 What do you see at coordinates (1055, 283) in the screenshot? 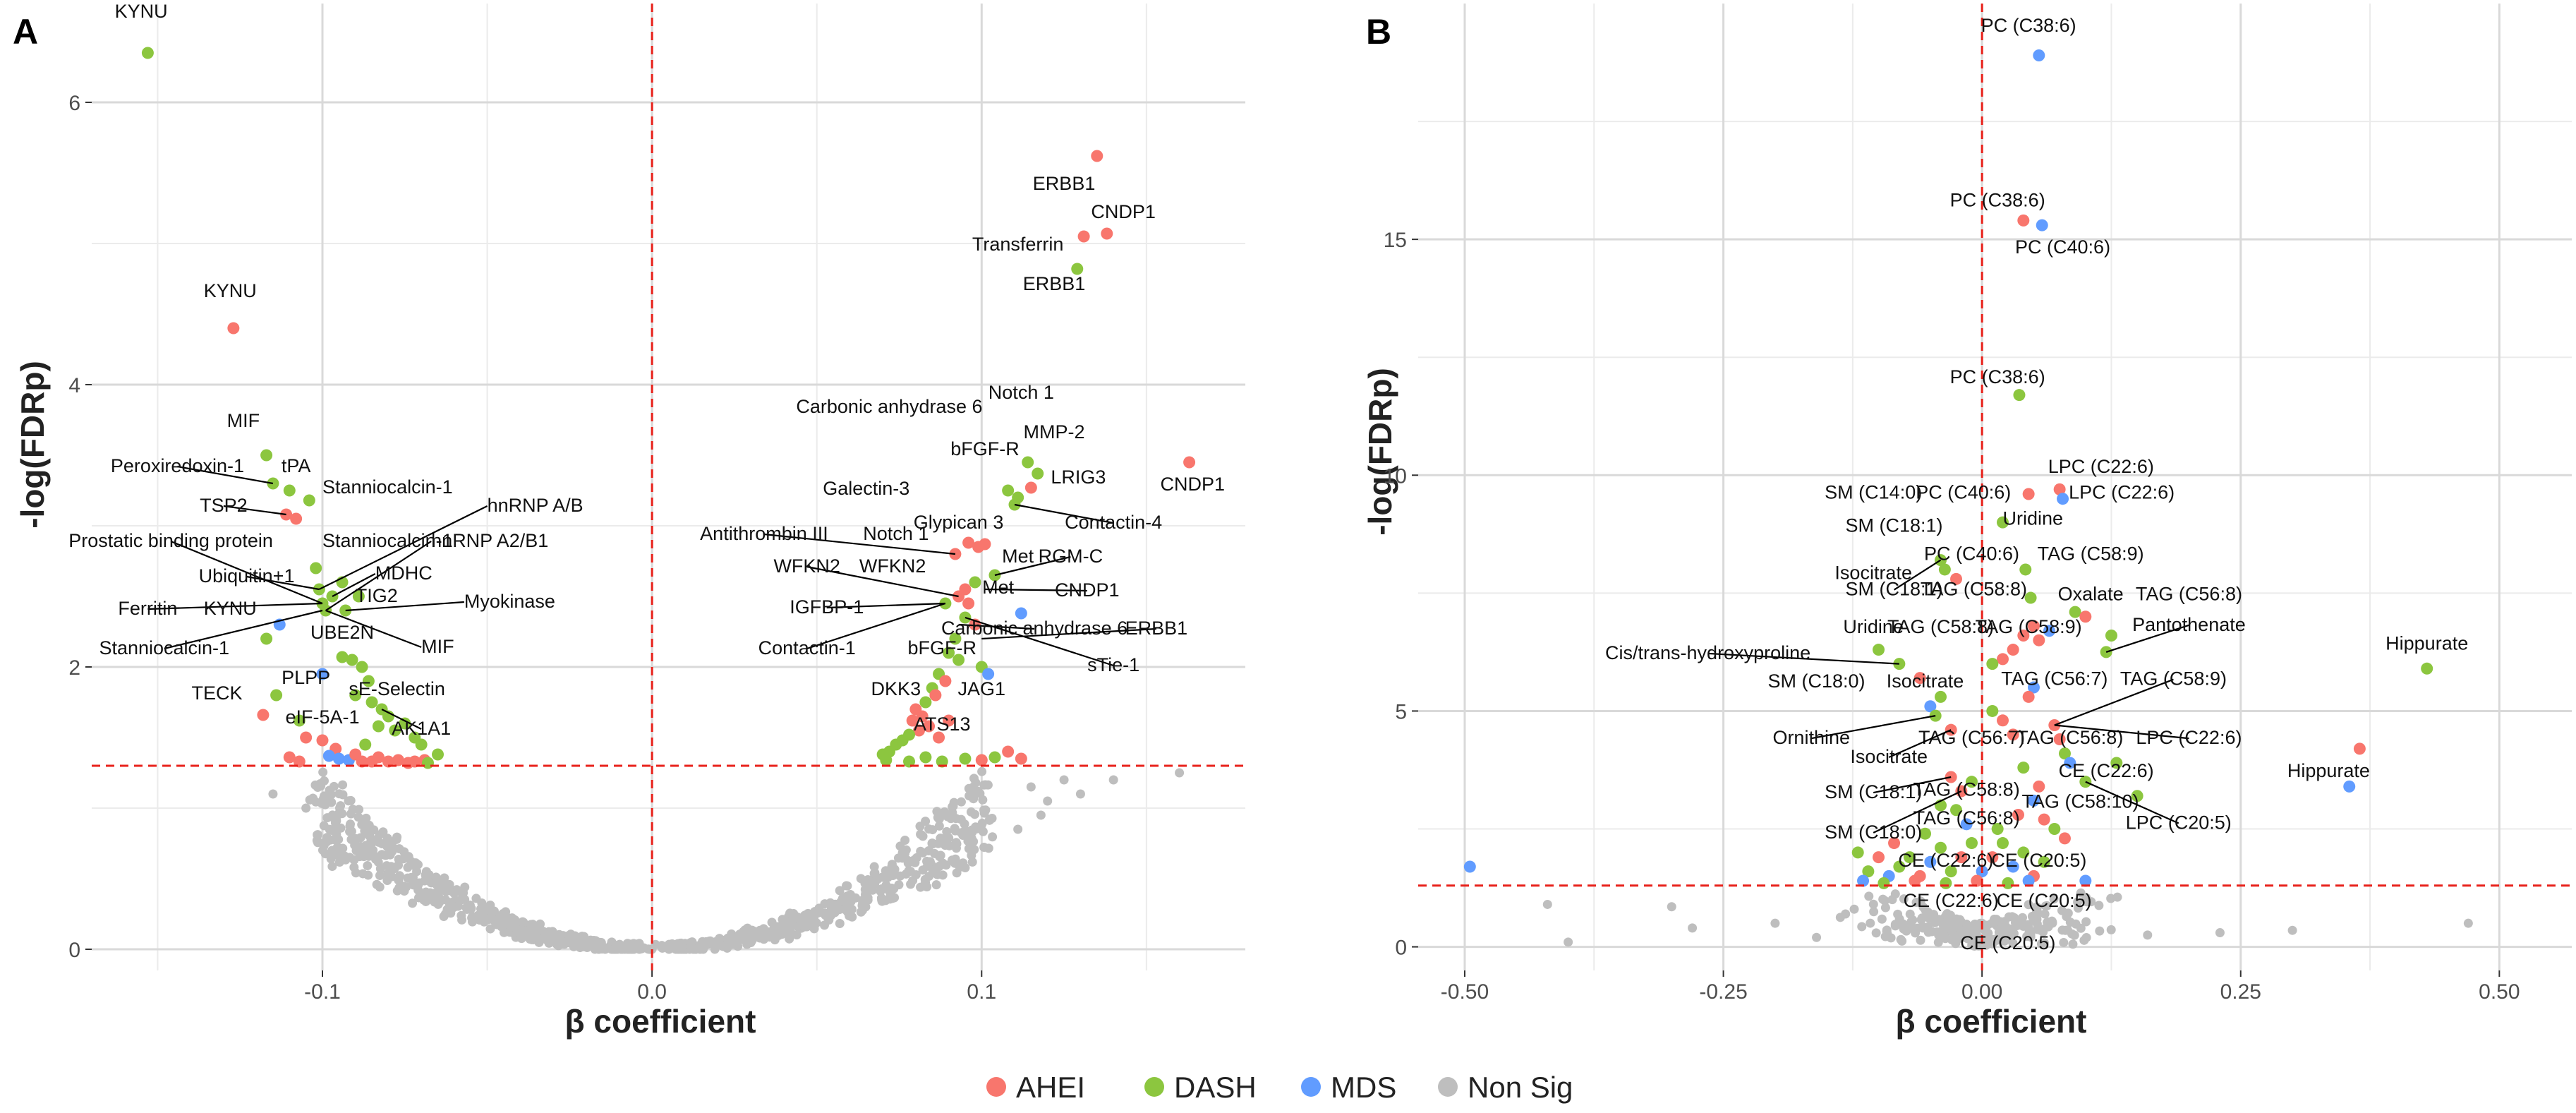
I see `panel-a-point-label: ERBB1` at bounding box center [1055, 283].